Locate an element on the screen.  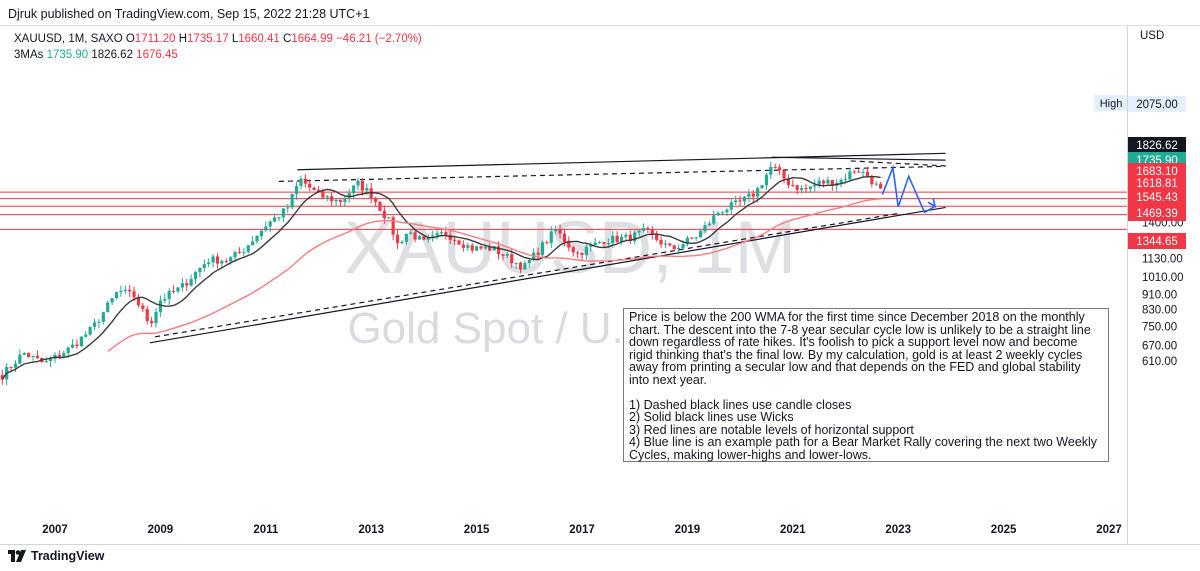
blue-path-line is located at coordinates (908, 189).